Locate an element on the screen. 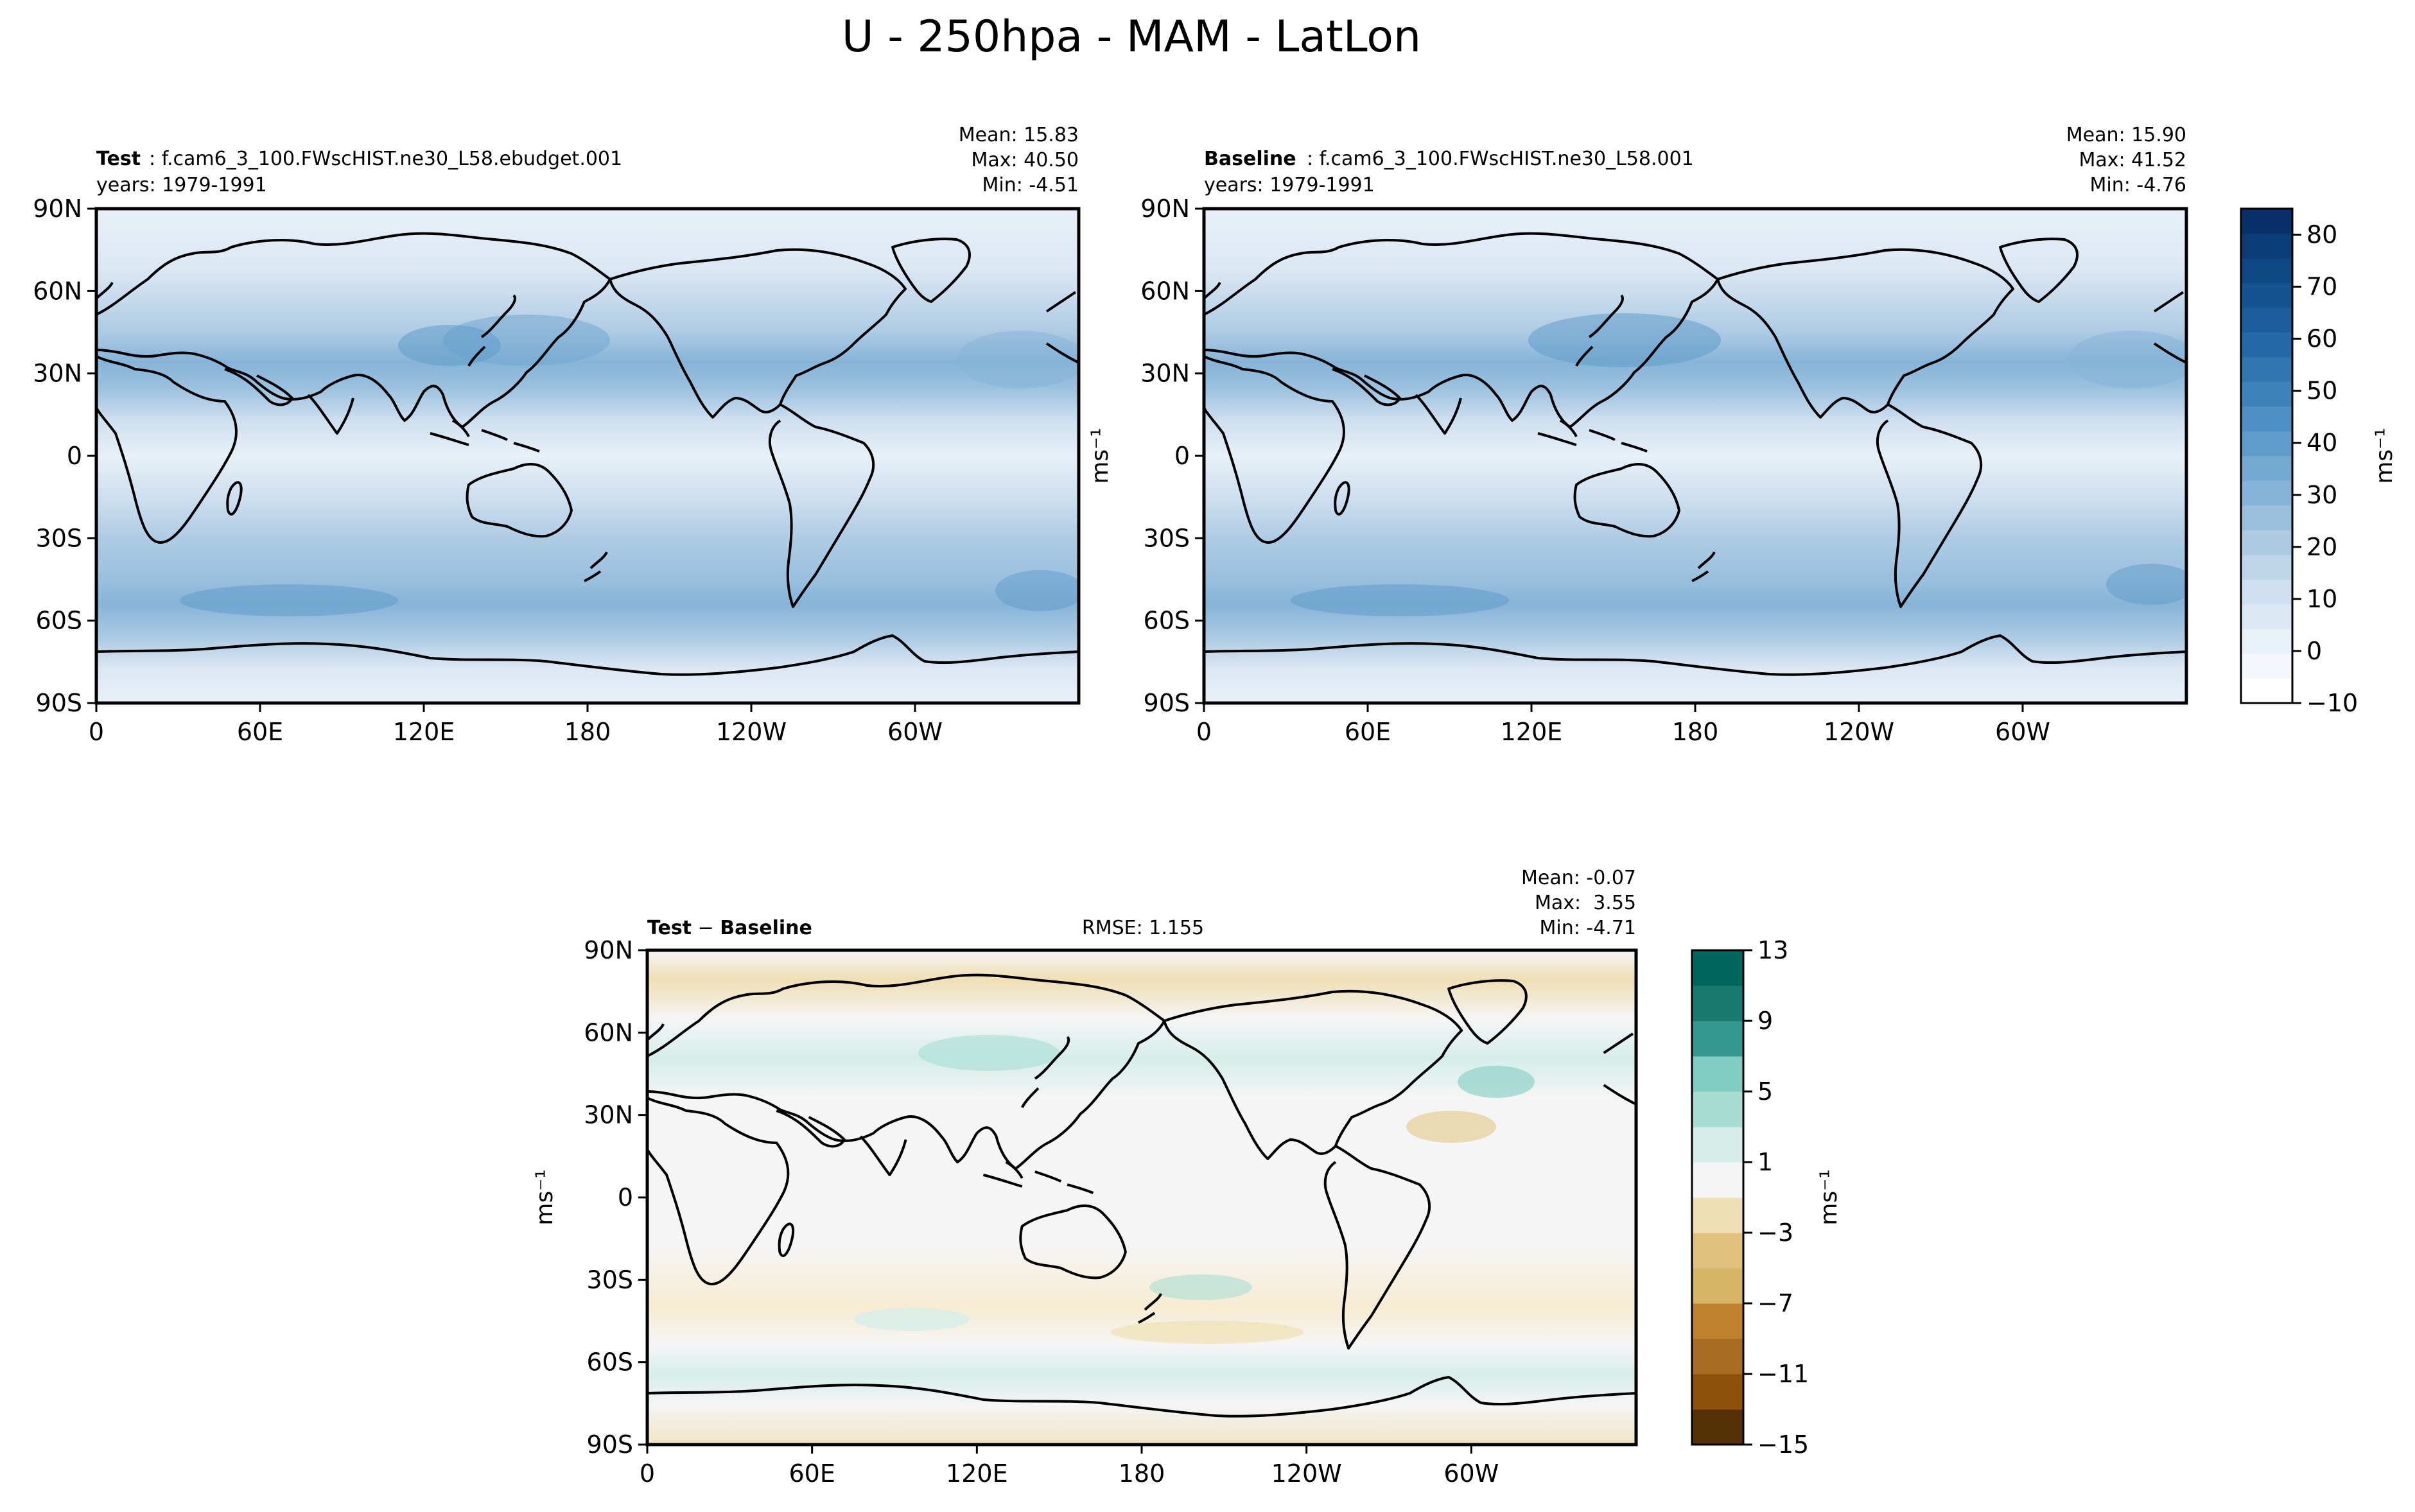 The height and width of the screenshot is (1512, 2415). test-xticks: 0 60E 120E 180 120W 60W is located at coordinates (516, 724).